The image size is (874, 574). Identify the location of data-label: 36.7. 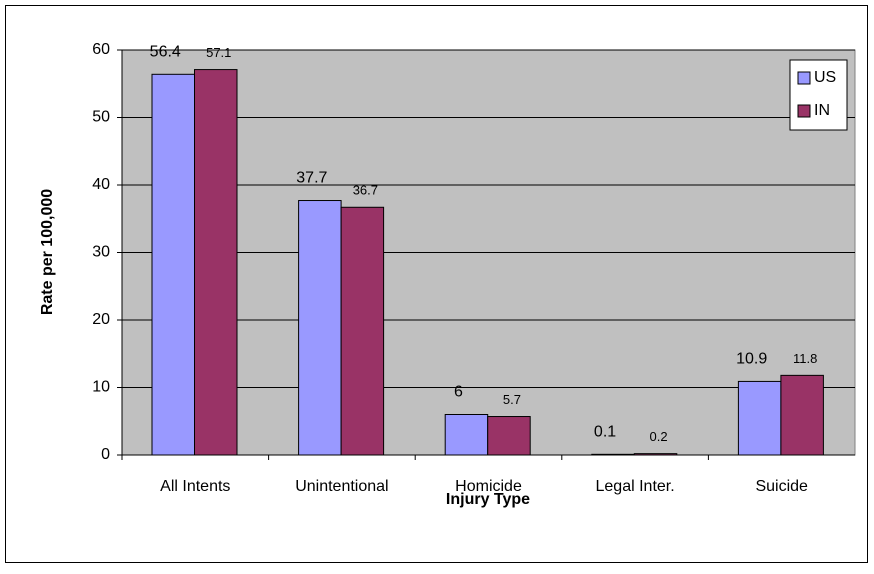
(365, 190).